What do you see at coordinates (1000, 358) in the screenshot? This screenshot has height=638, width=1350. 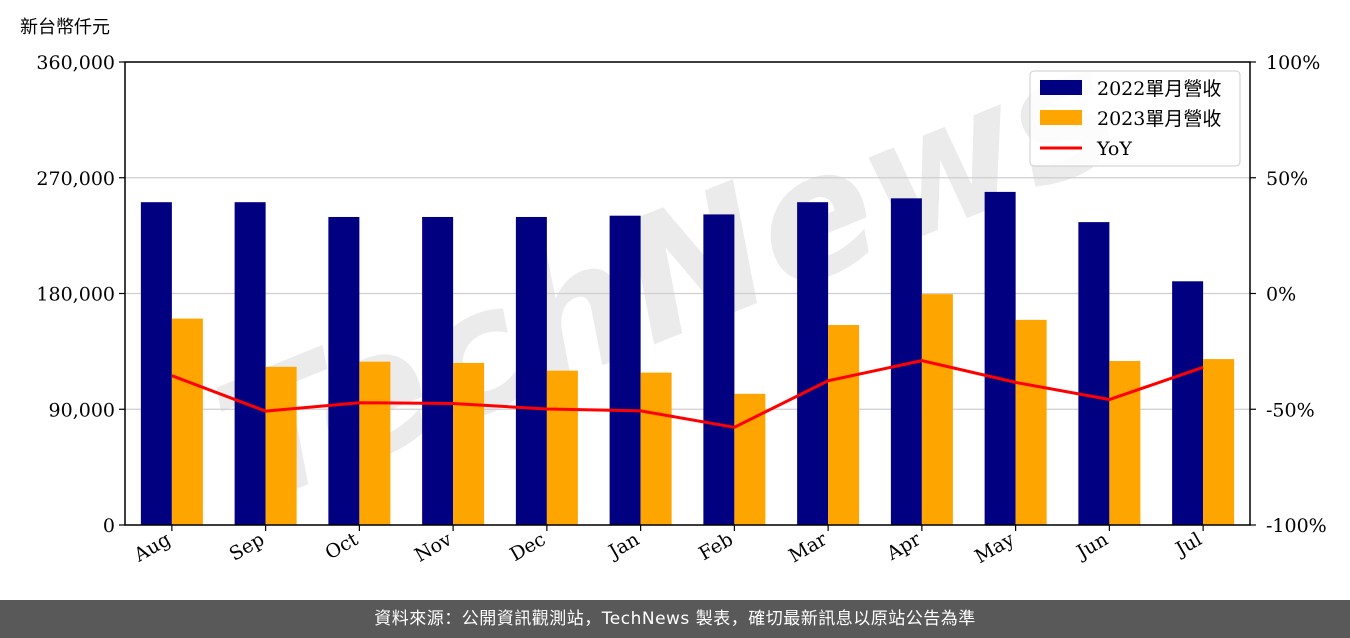 I see `bar-2022-may` at bounding box center [1000, 358].